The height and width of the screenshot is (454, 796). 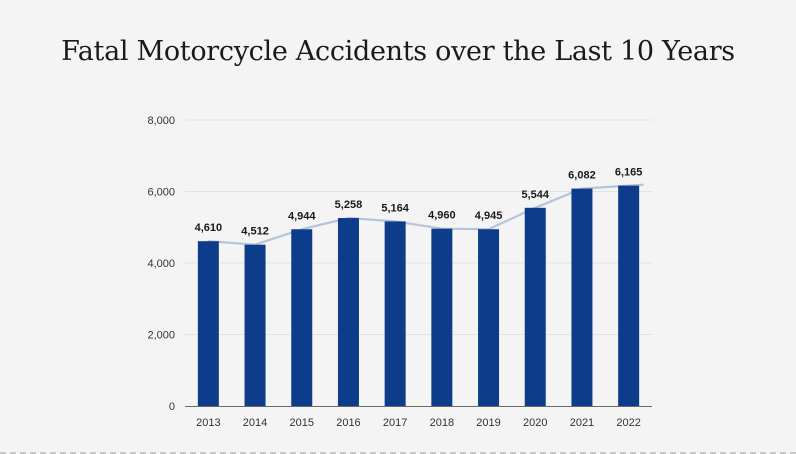 I want to click on bar-2020, so click(x=535, y=306).